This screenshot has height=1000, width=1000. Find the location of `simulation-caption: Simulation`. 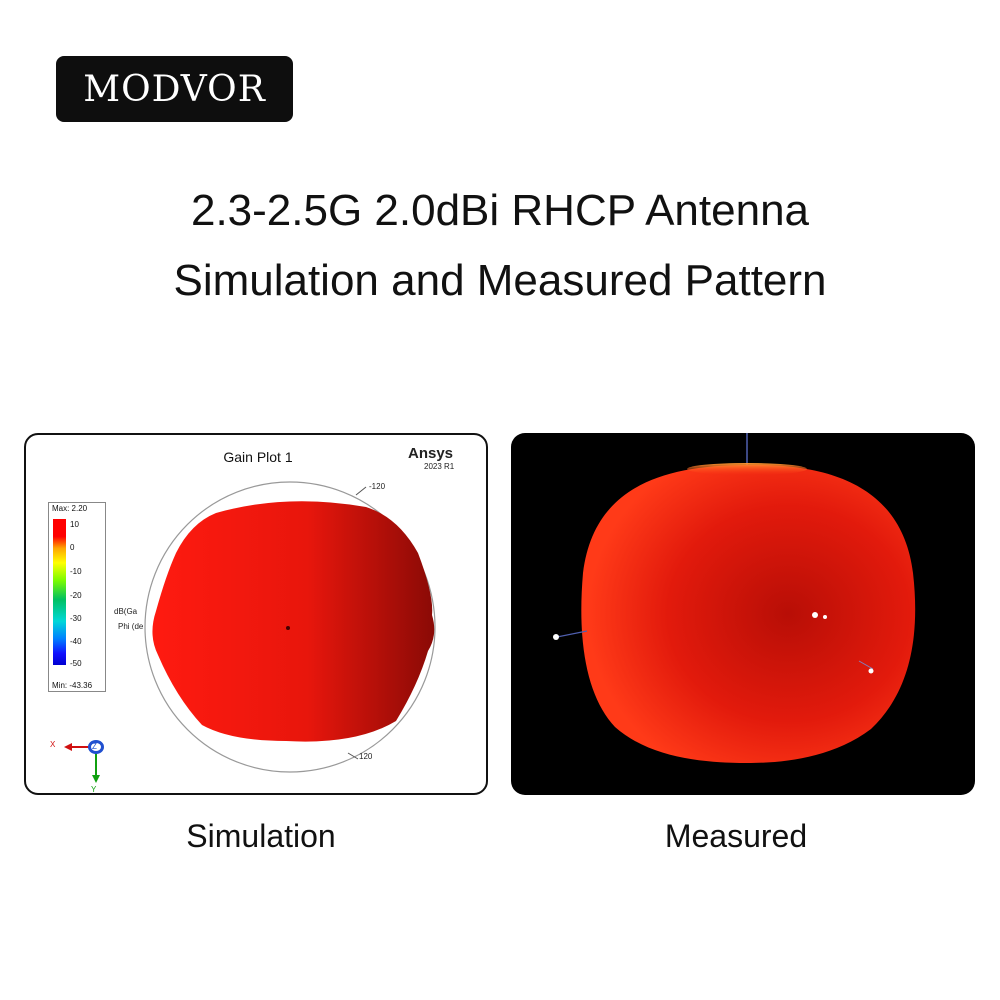

simulation-caption: Simulation is located at coordinates (261, 836).